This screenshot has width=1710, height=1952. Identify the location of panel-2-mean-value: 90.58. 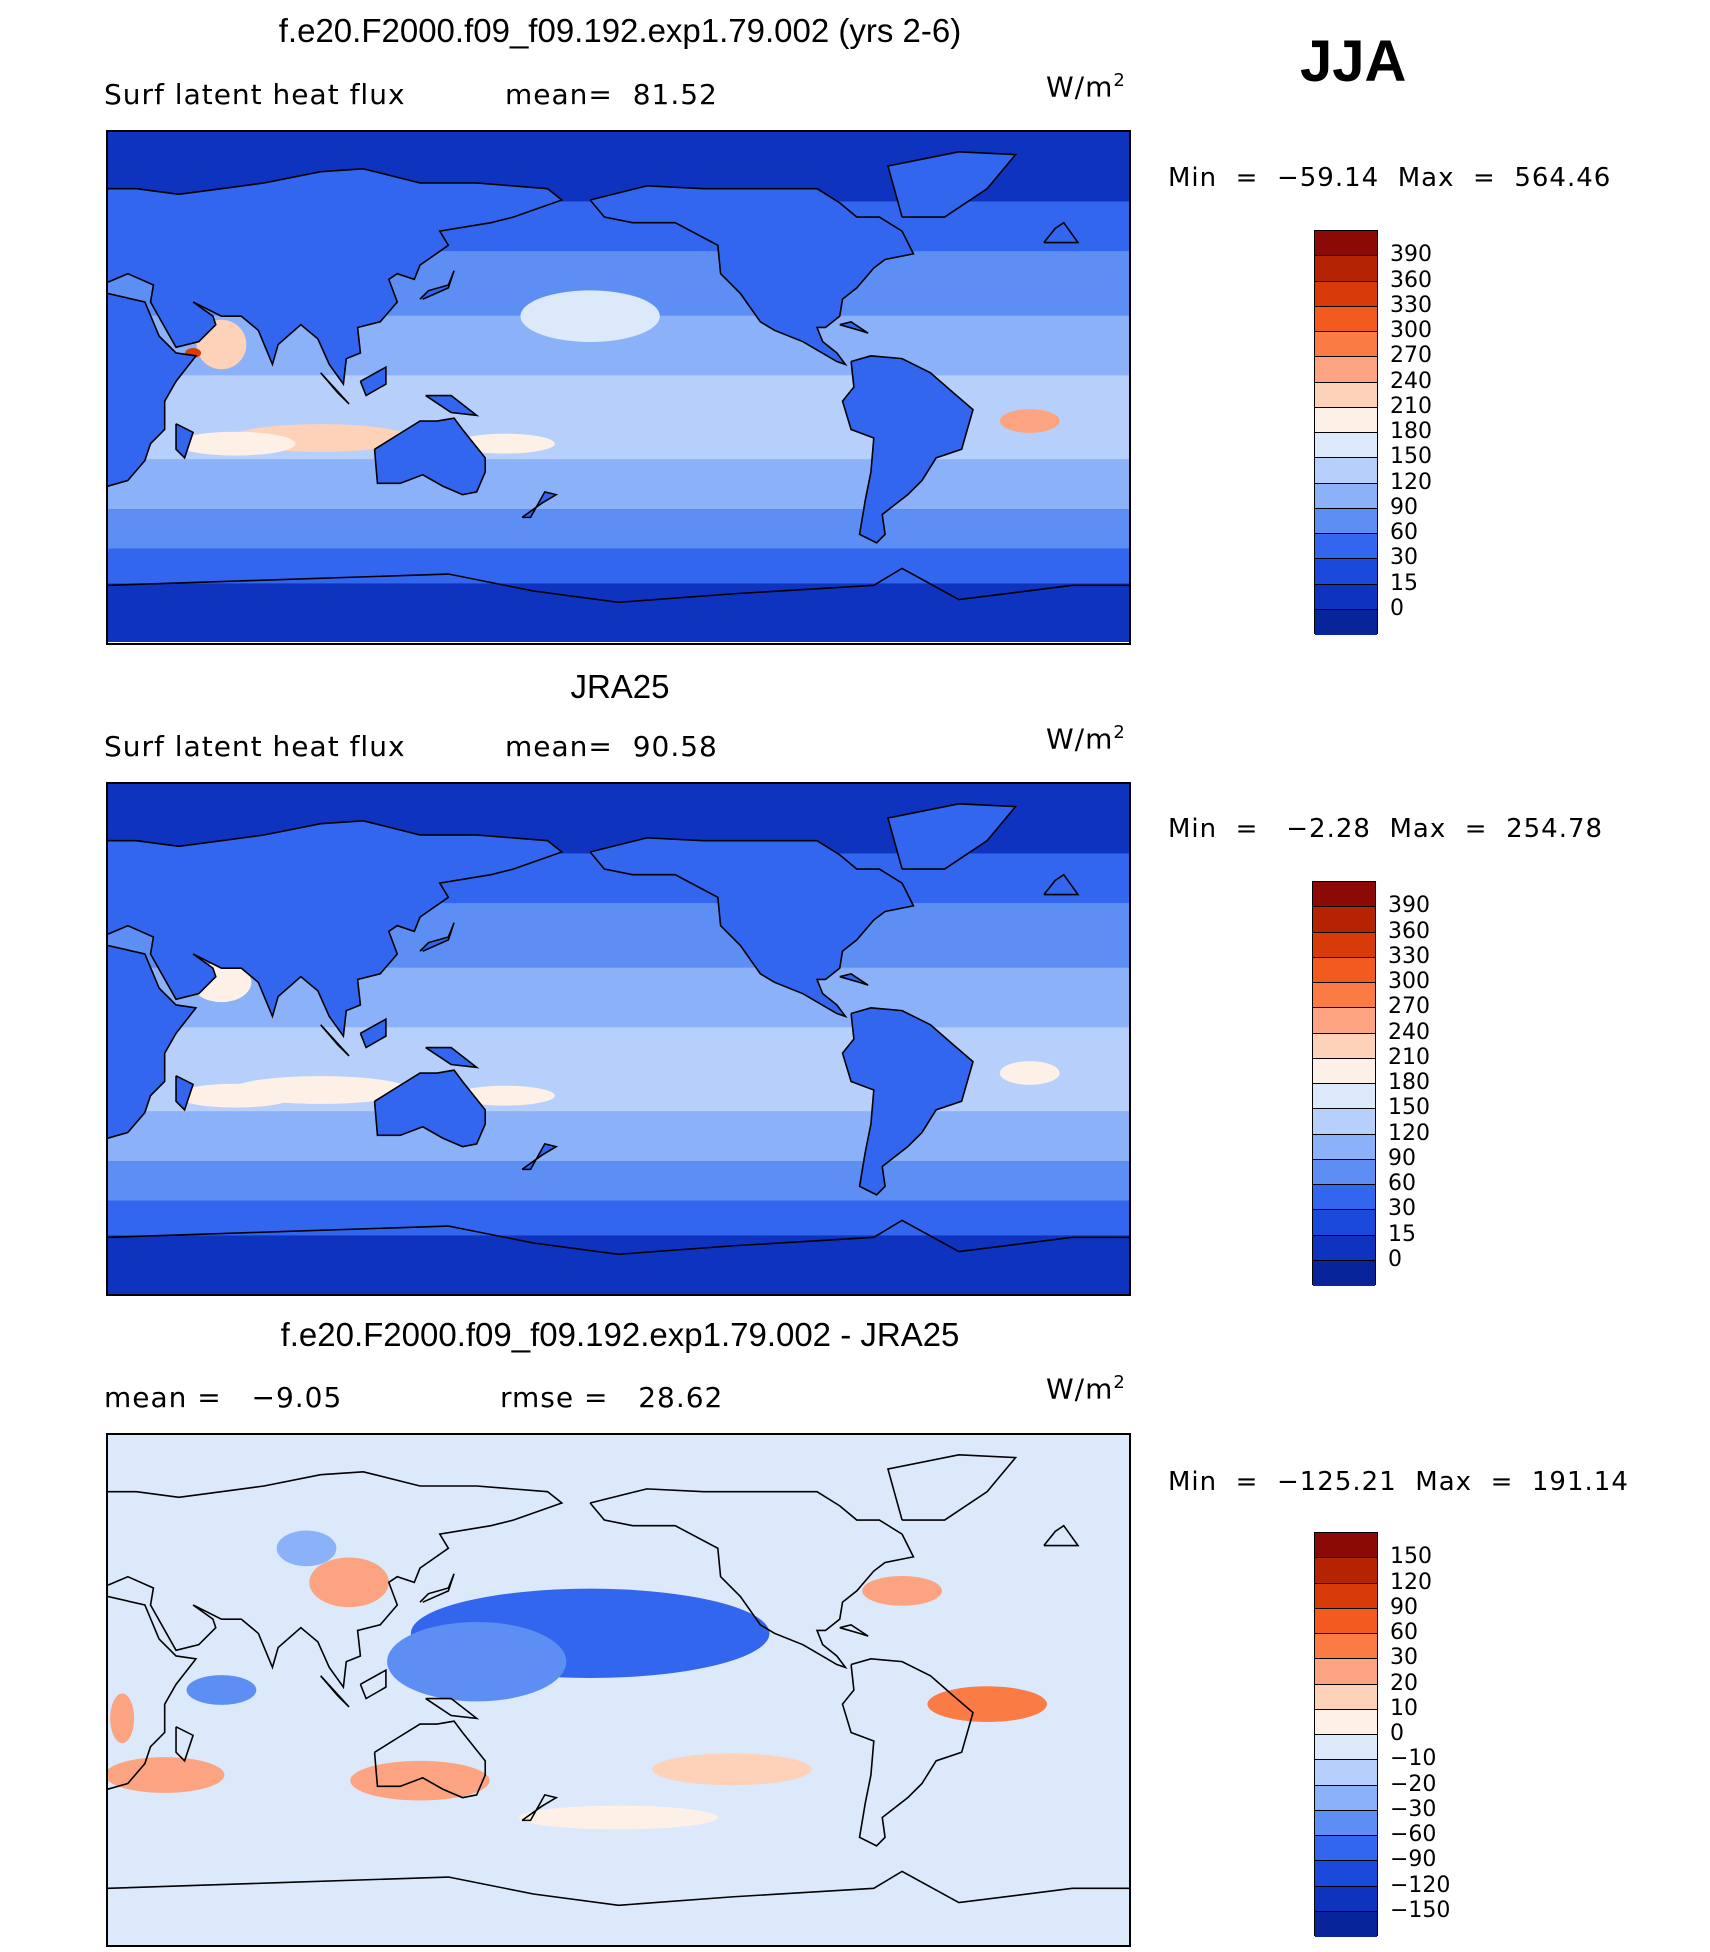
(675, 746).